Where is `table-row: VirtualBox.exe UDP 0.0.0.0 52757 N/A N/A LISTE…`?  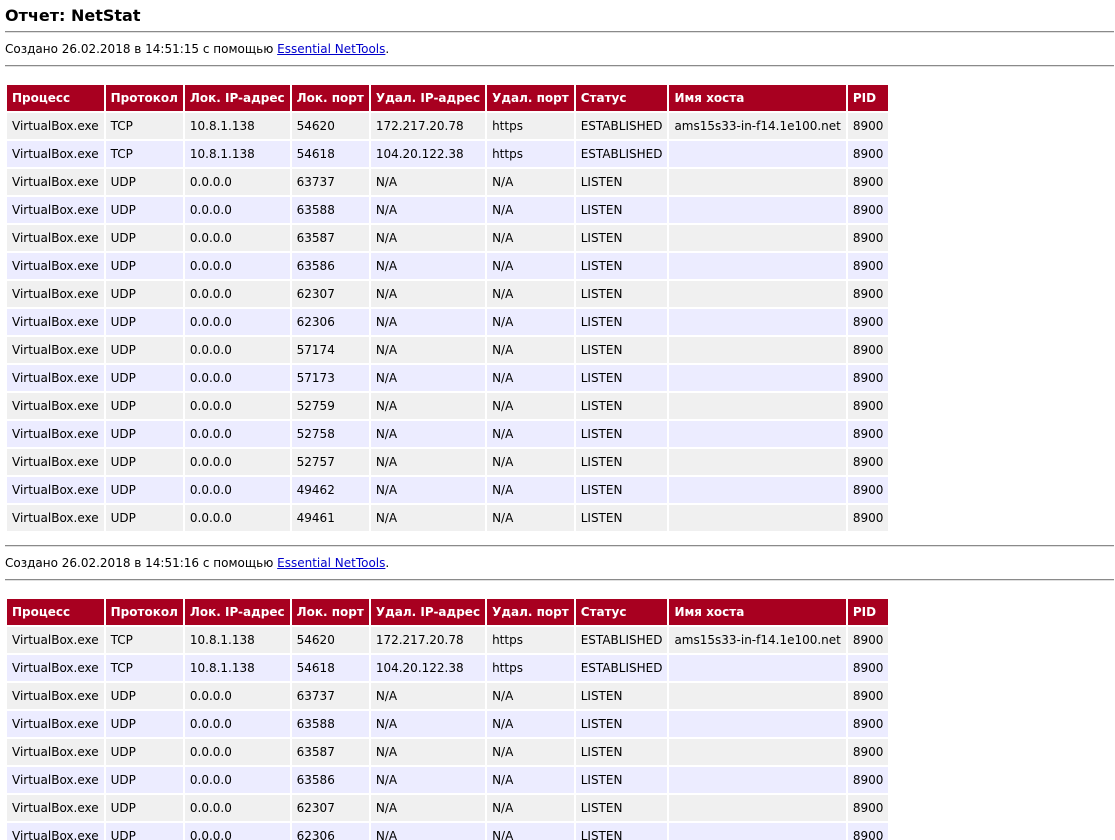
table-row: VirtualBox.exe UDP 0.0.0.0 52757 N/A N/A LISTE… is located at coordinates (448, 462).